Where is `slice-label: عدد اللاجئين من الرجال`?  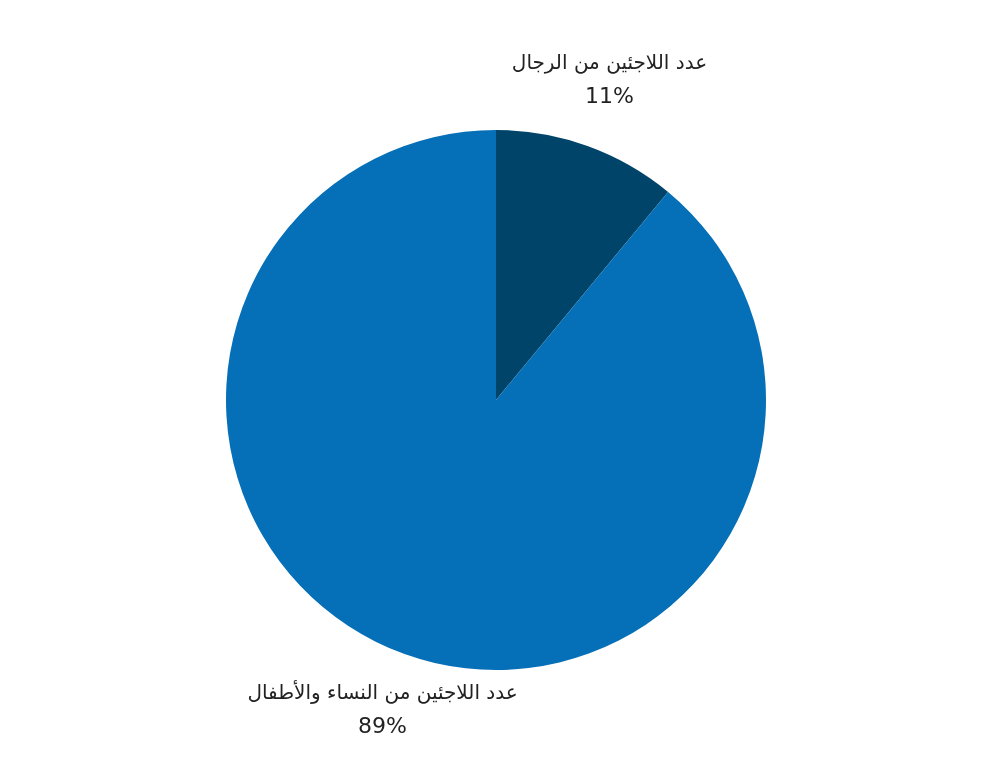
slice-label: عدد اللاجئين من الرجال is located at coordinates (609, 61).